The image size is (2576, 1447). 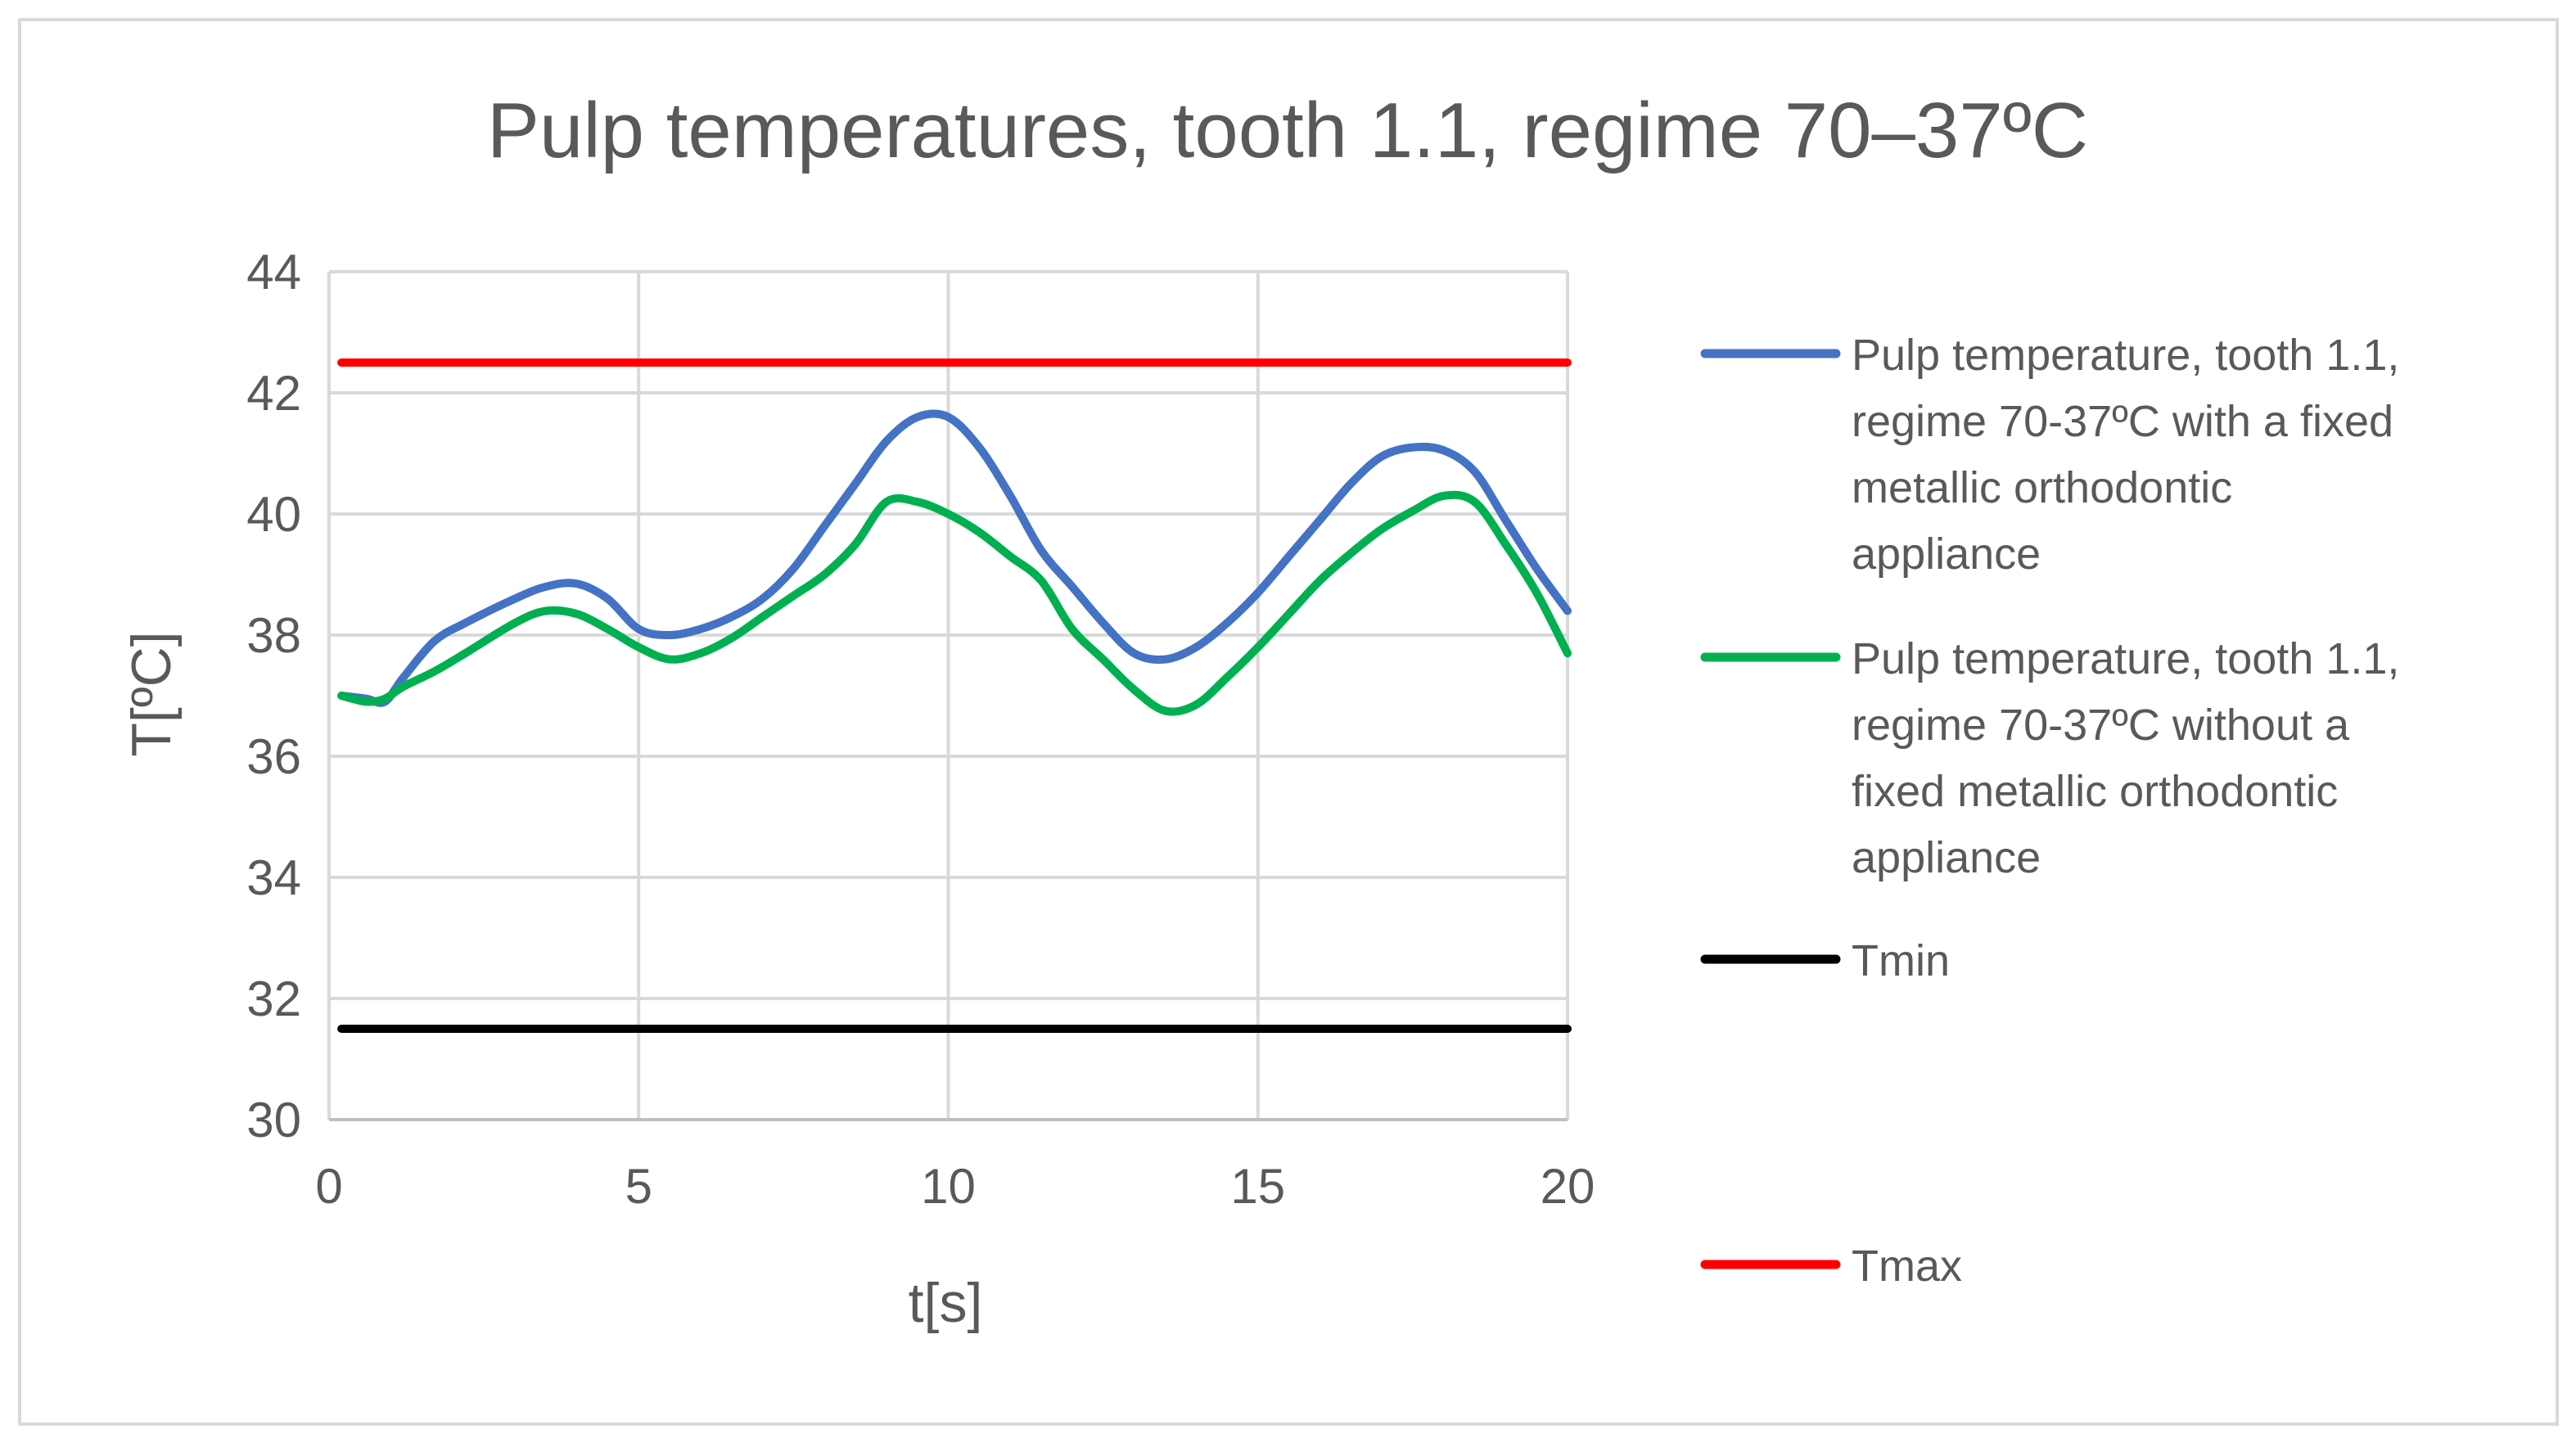 I want to click on legend-label: Tmax, so click(x=1907, y=1266).